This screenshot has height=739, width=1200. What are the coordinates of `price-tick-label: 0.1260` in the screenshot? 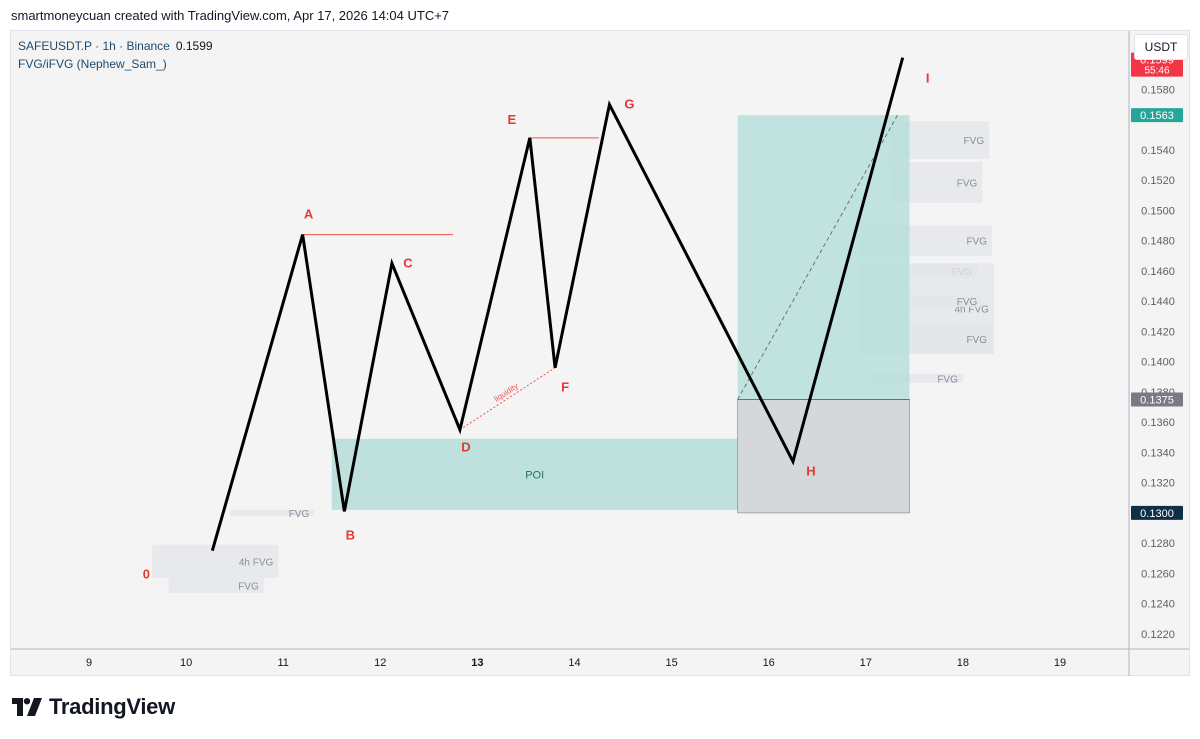 It's located at (1158, 574).